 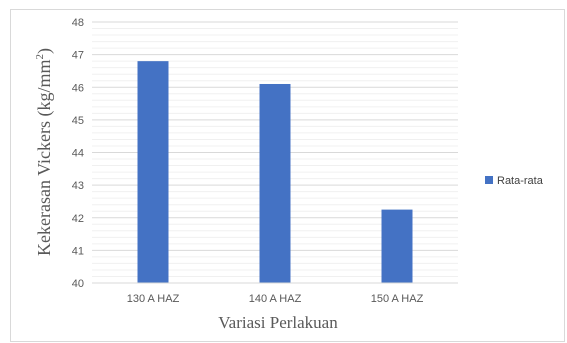 What do you see at coordinates (78, 88) in the screenshot?
I see `y-tick-label: 46` at bounding box center [78, 88].